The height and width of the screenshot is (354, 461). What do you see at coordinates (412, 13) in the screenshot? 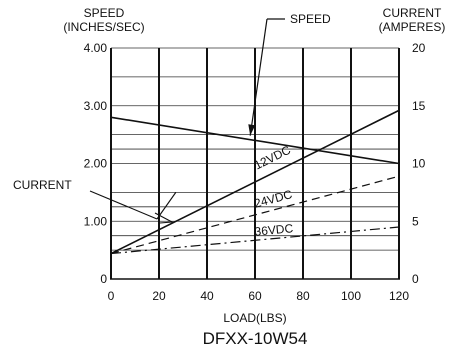
I see `right-axis-title-line1: CURRENT` at bounding box center [412, 13].